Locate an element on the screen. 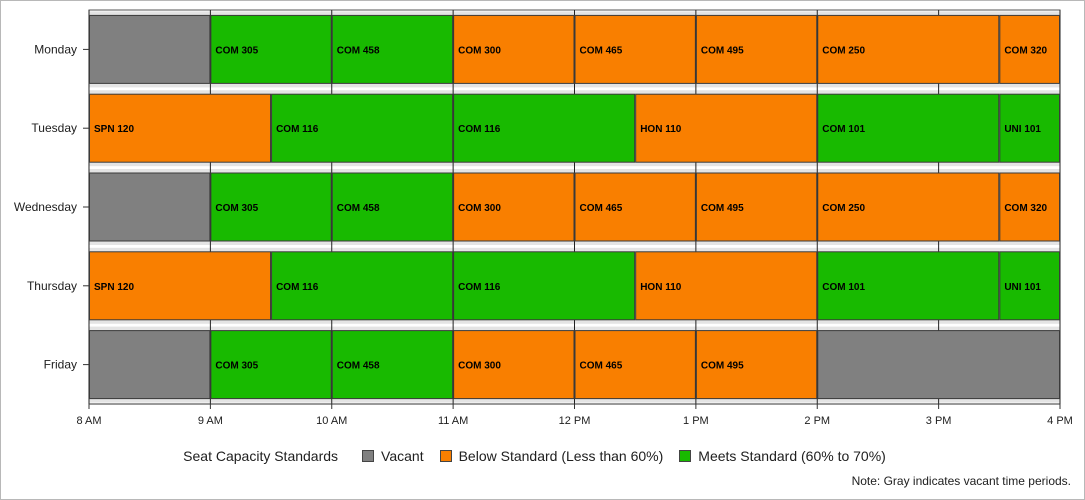 This screenshot has height=500, width=1085. x-tick-label: 4 PM is located at coordinates (1060, 421).